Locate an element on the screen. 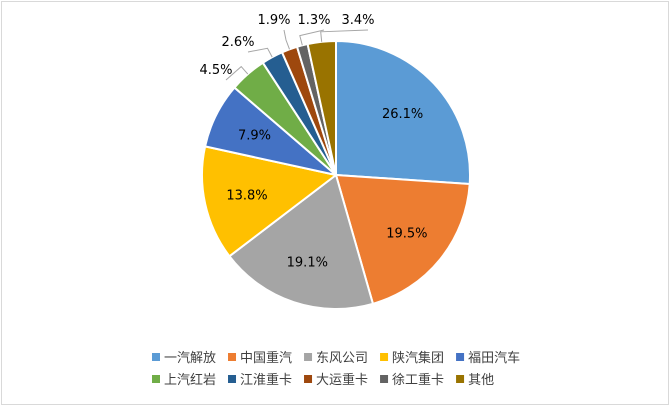 The height and width of the screenshot is (408, 672). legend-item-7: 江淮重卡 is located at coordinates (260, 380).